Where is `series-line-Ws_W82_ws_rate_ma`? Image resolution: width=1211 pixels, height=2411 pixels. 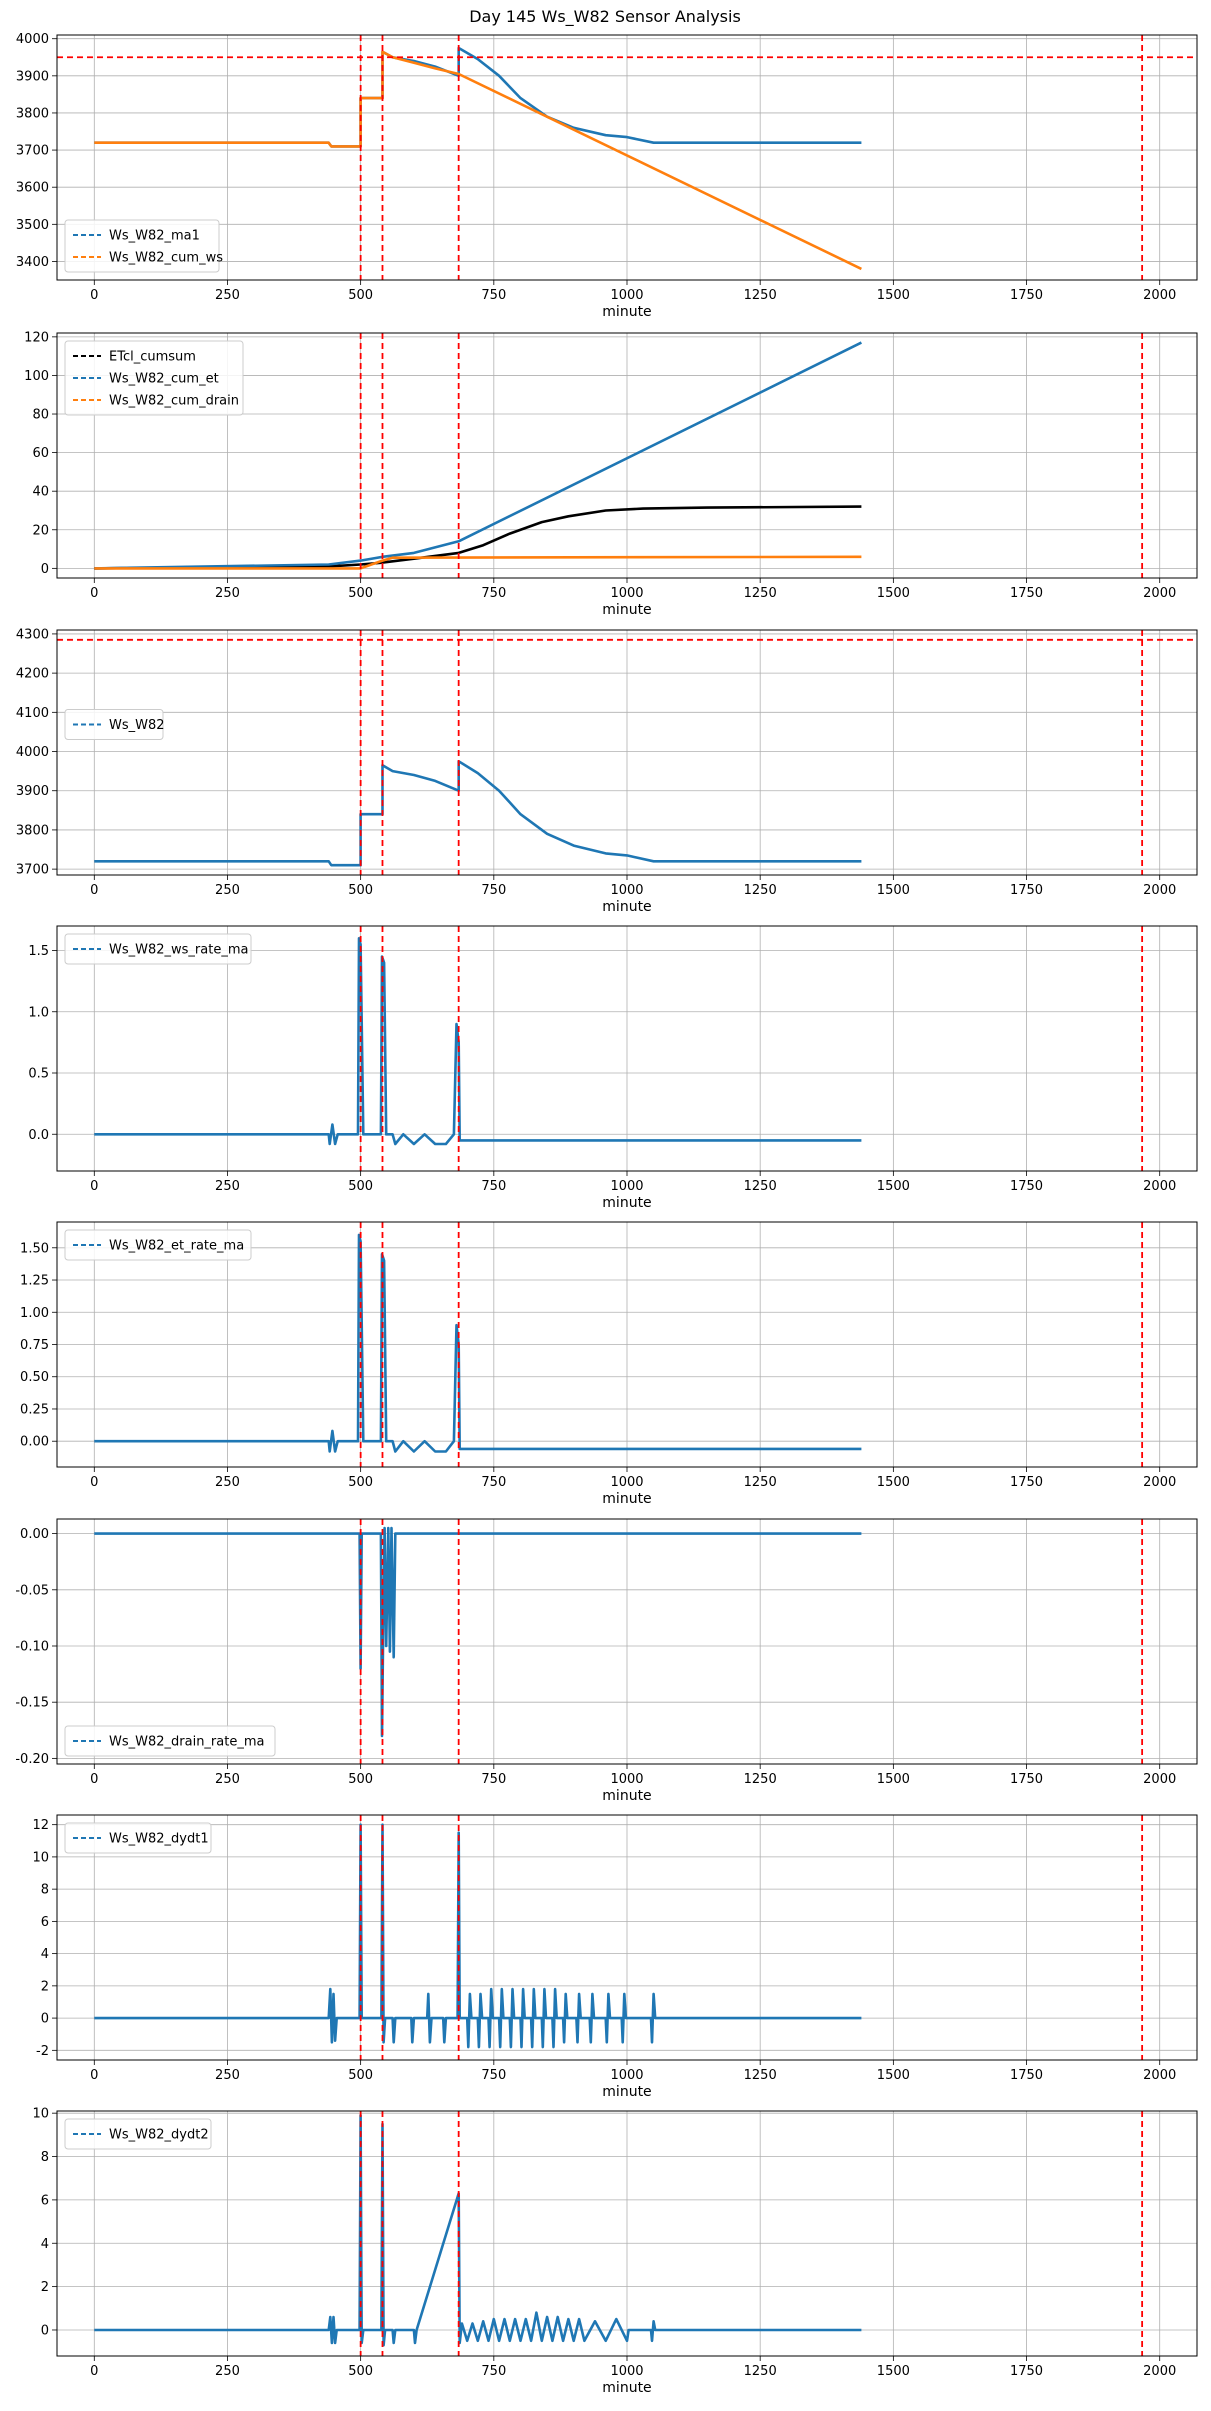
series-line-Ws_W82_ws_rate_ma is located at coordinates (478, 1041).